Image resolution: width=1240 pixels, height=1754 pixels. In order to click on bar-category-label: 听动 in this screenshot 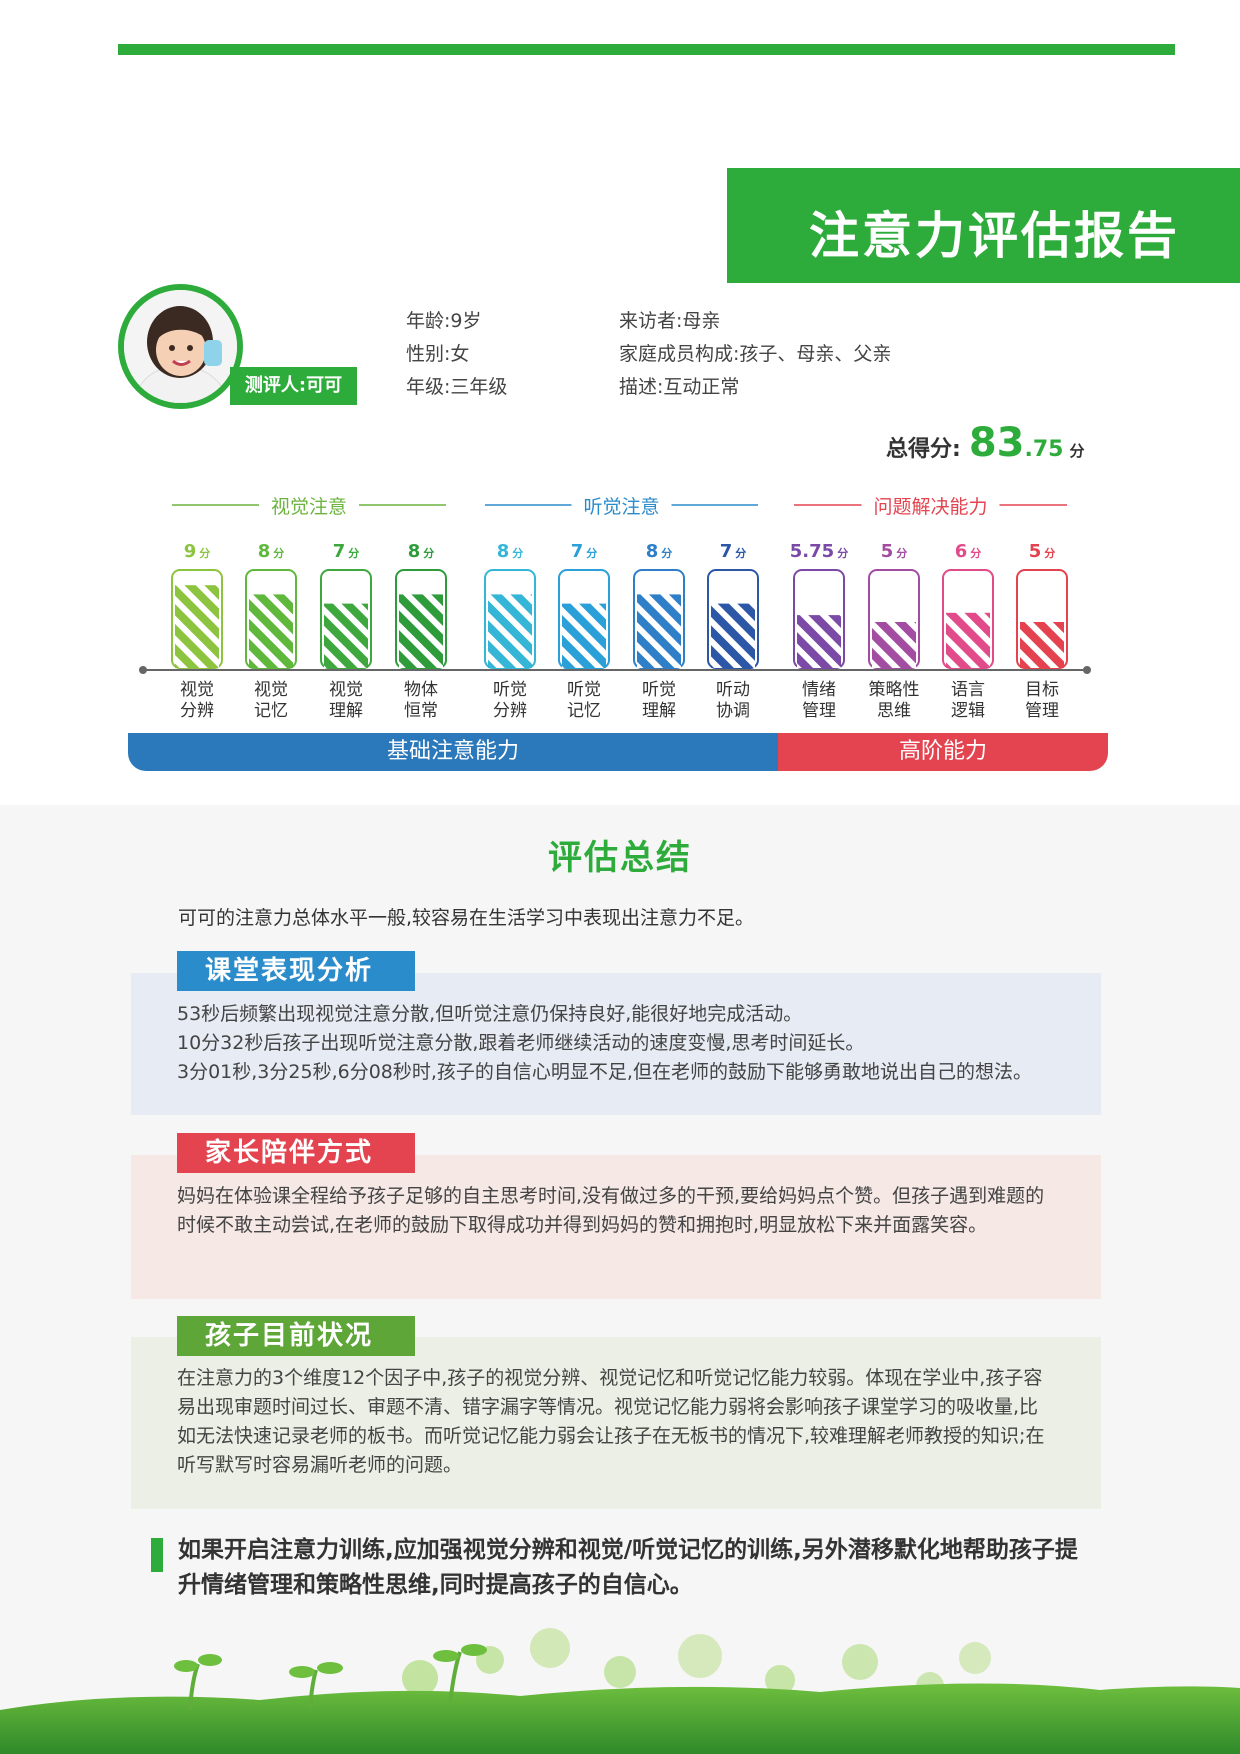, I will do `click(733, 690)`.